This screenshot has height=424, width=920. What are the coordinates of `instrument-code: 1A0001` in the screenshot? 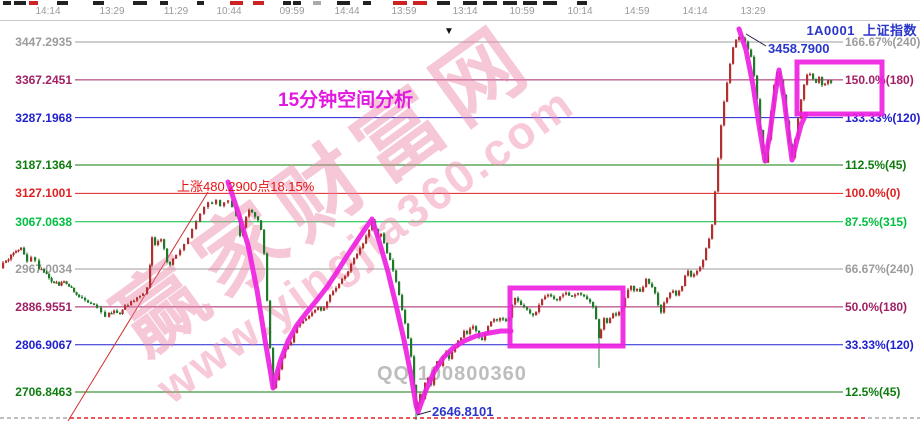 It's located at (830, 30).